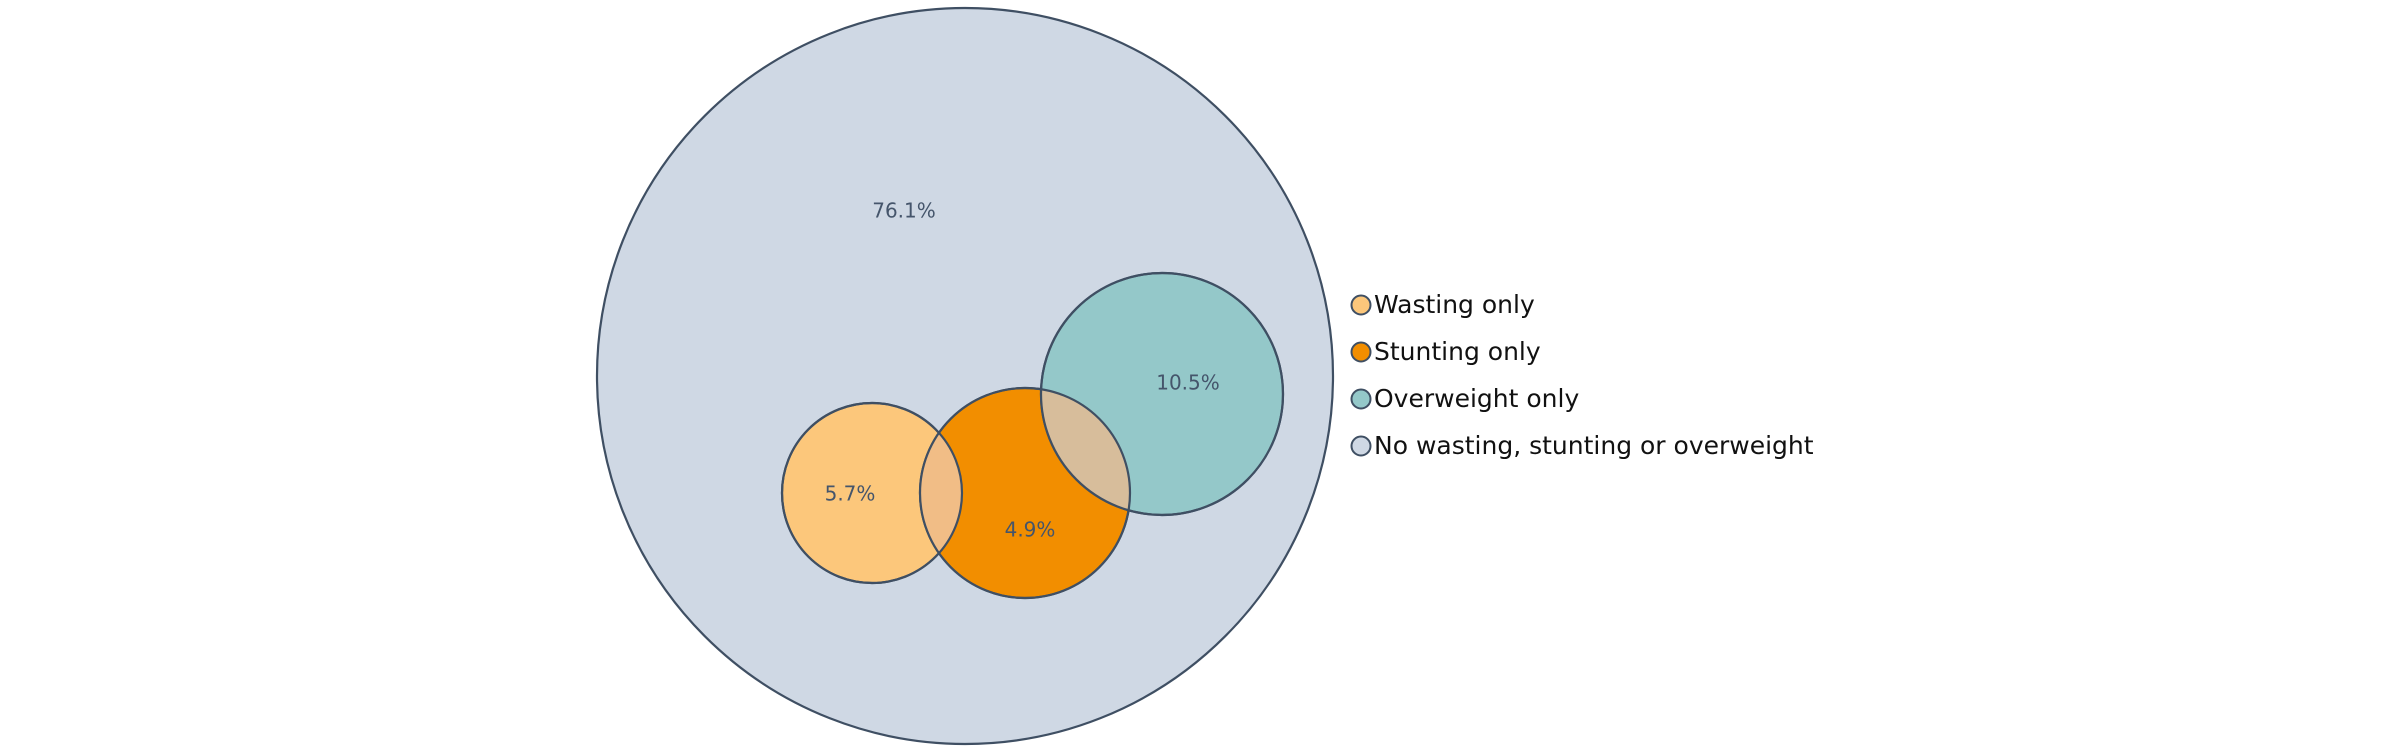 This screenshot has height=750, width=2400. Describe the element at coordinates (1188, 383) in the screenshot. I see `label-overweight-only: 10.5%` at that location.